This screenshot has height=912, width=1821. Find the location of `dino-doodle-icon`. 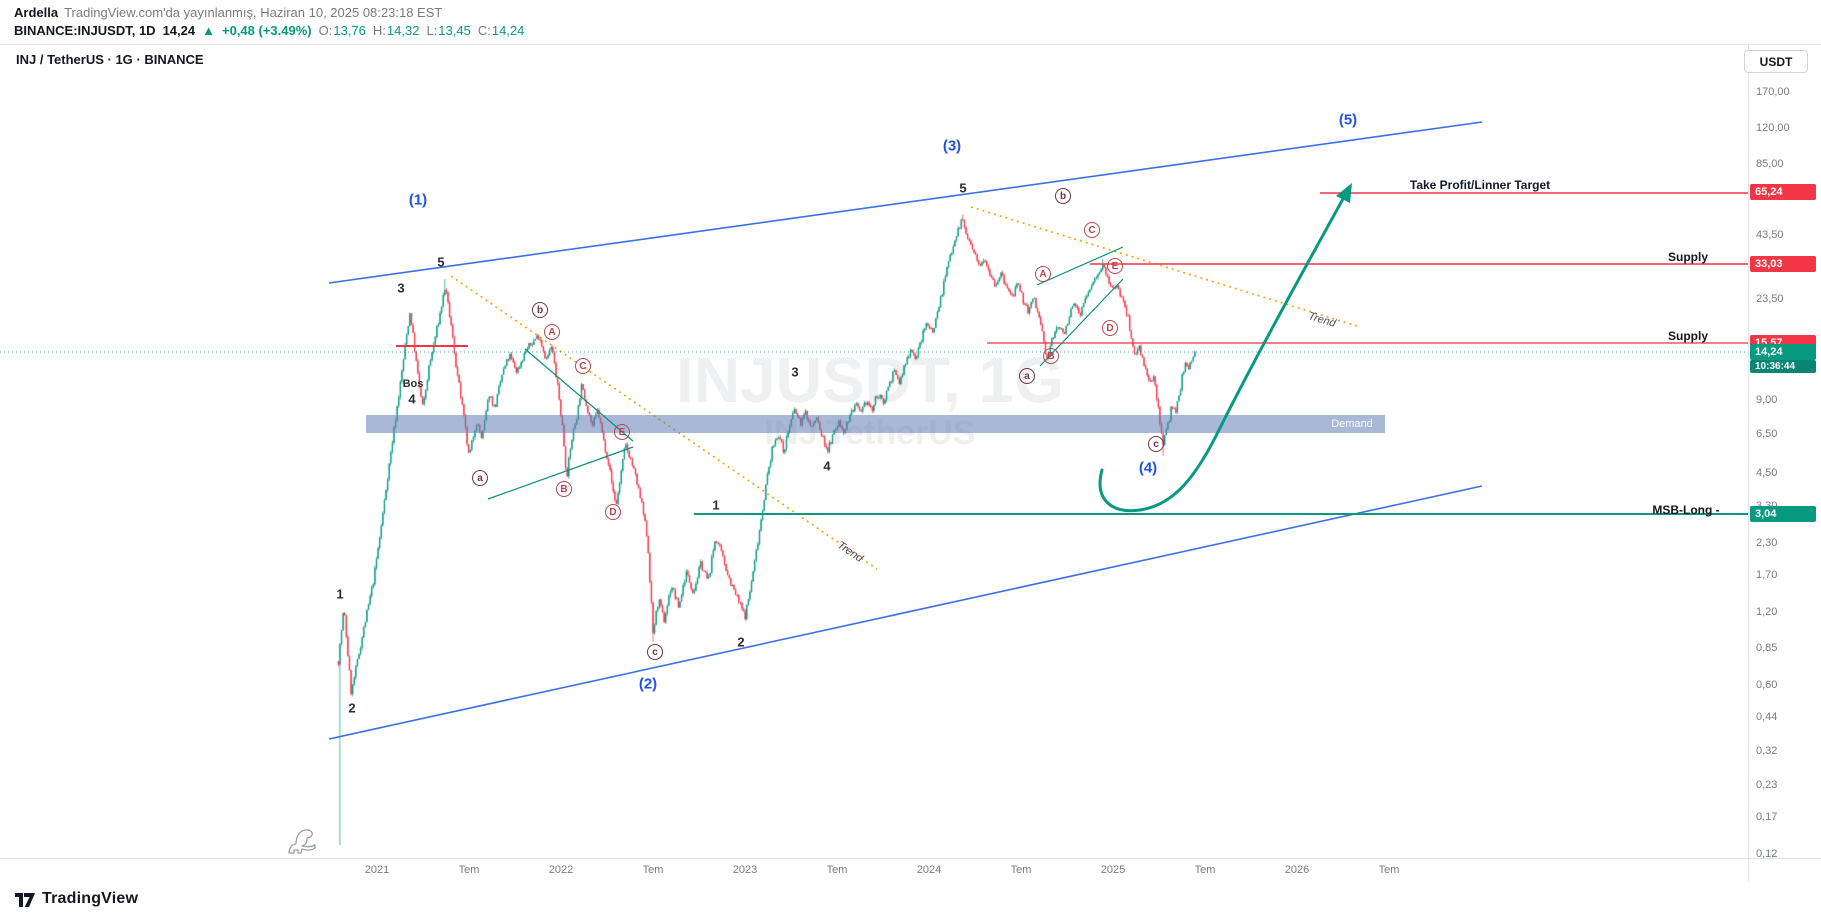

dino-doodle-icon is located at coordinates (302, 841).